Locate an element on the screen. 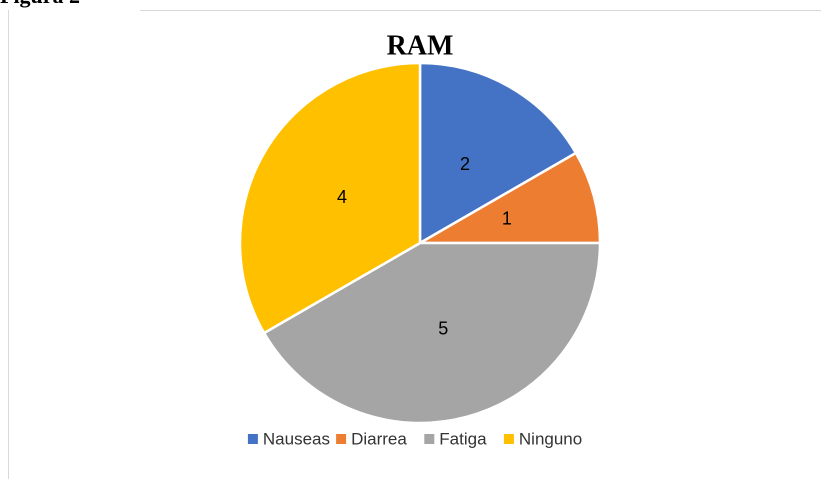  legend-label: Fatiga is located at coordinates (463, 438).